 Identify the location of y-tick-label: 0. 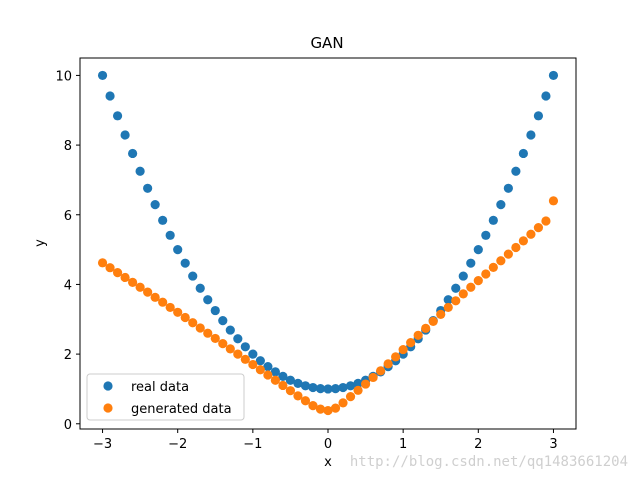
(68, 425).